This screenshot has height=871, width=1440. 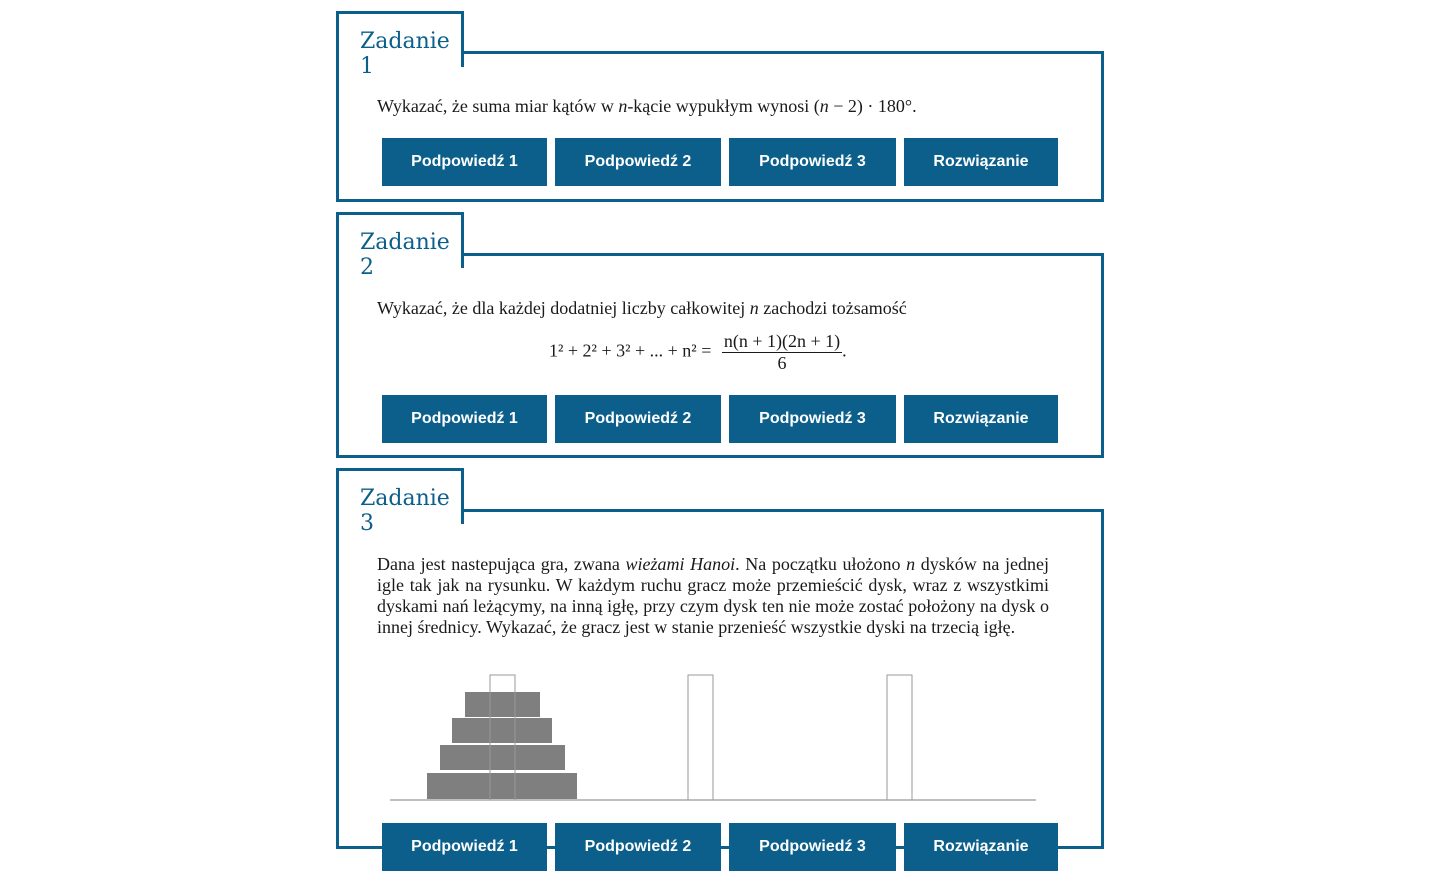 I want to click on task-2-var-n: n, so click(x=754, y=308).